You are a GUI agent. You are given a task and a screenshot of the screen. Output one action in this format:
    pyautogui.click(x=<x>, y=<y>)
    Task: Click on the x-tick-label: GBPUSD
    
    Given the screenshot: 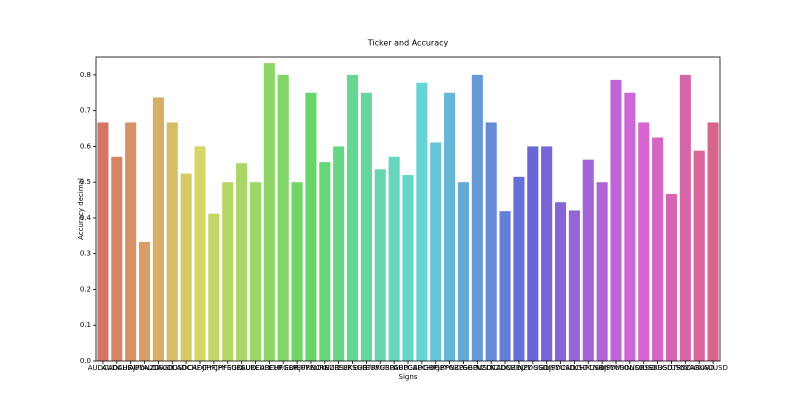 What is the action you would take?
    pyautogui.click(x=477, y=368)
    